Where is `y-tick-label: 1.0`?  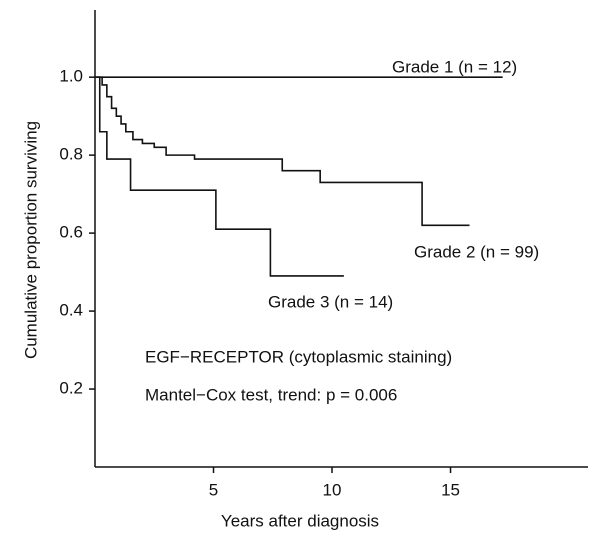 y-tick-label: 1.0 is located at coordinates (71, 76).